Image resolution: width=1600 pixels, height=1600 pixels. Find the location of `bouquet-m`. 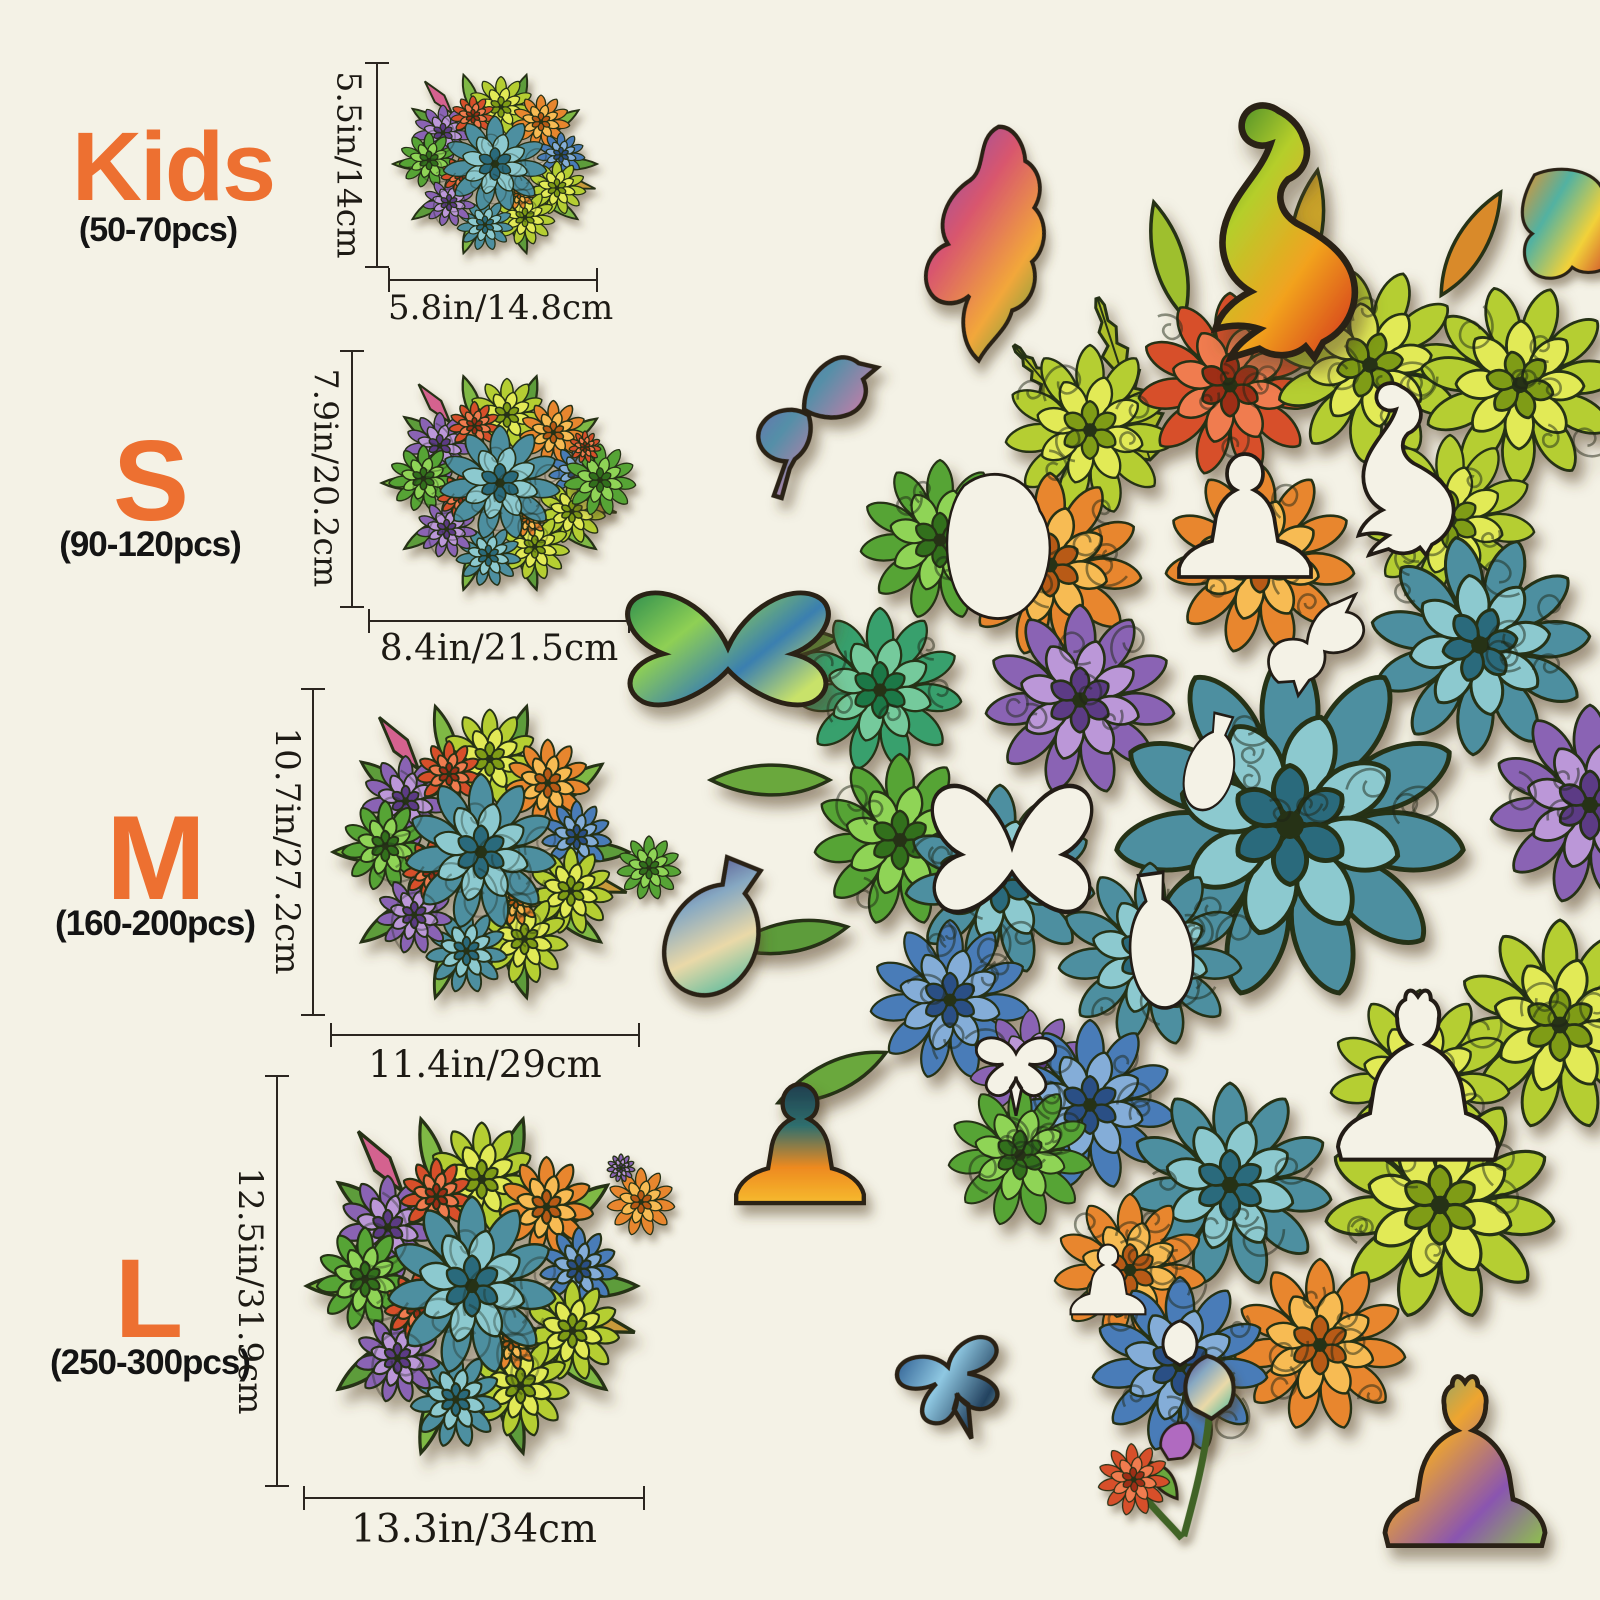

bouquet-m is located at coordinates (481, 852).